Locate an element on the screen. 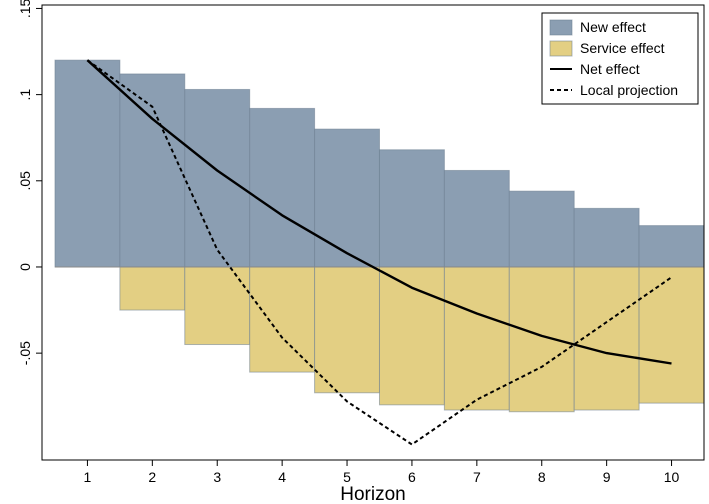 The height and width of the screenshot is (504, 709). x-tick-label-3: 3 is located at coordinates (217, 477).